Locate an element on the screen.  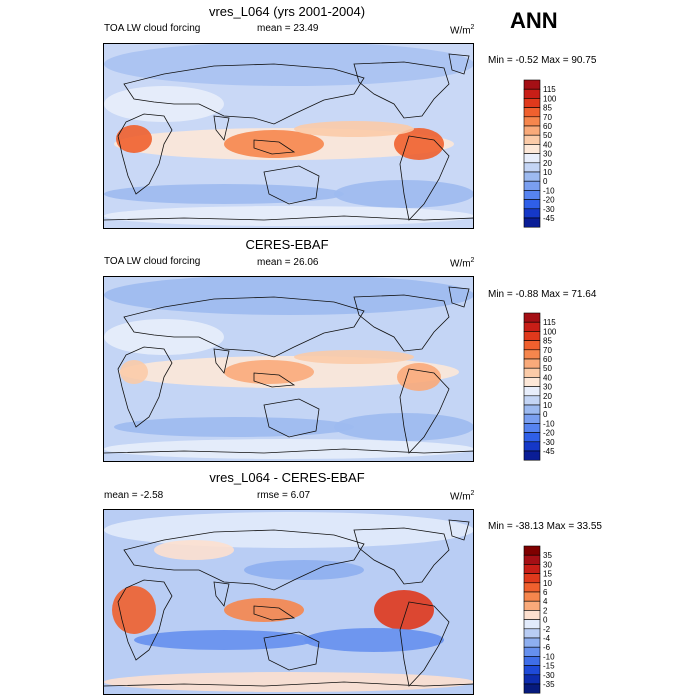
panel-2-units: W/m2 is located at coordinates (462, 263).